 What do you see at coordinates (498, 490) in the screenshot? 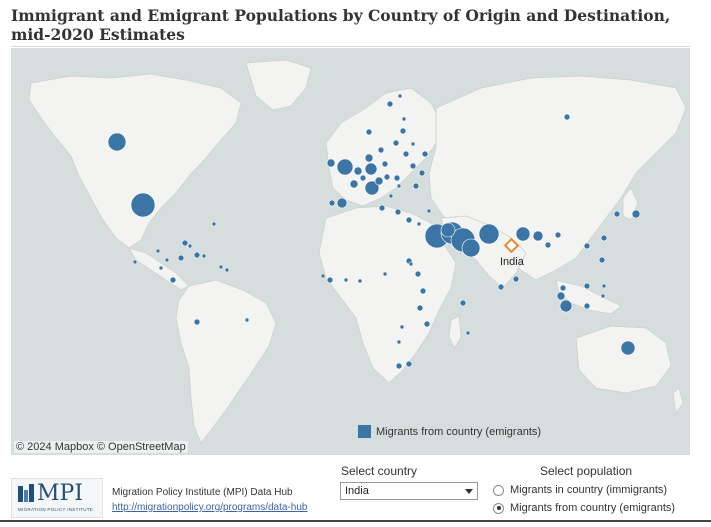
I see `radio-button-immigrants` at bounding box center [498, 490].